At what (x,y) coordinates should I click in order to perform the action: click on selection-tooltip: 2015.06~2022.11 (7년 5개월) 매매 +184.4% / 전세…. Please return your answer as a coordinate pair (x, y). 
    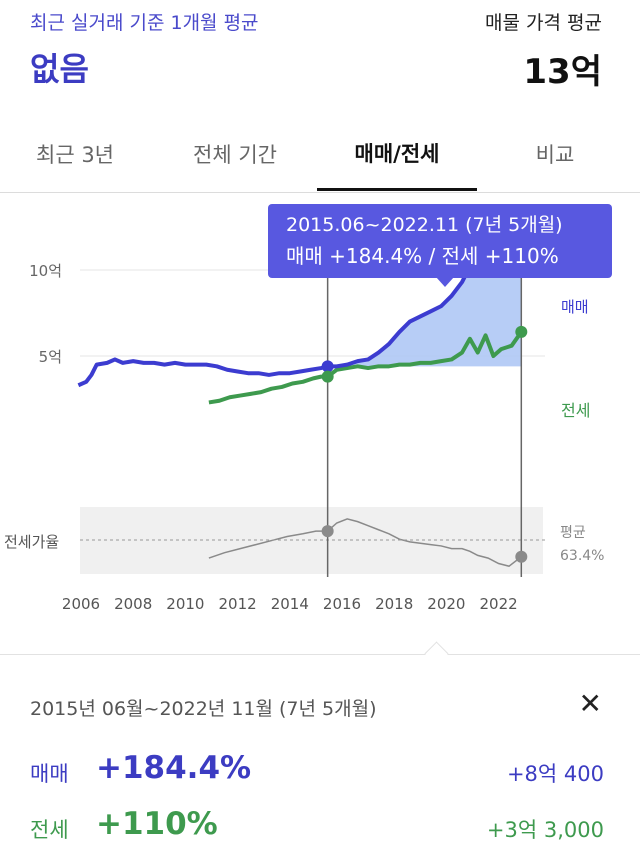
    Looking at the image, I should click on (440, 245).